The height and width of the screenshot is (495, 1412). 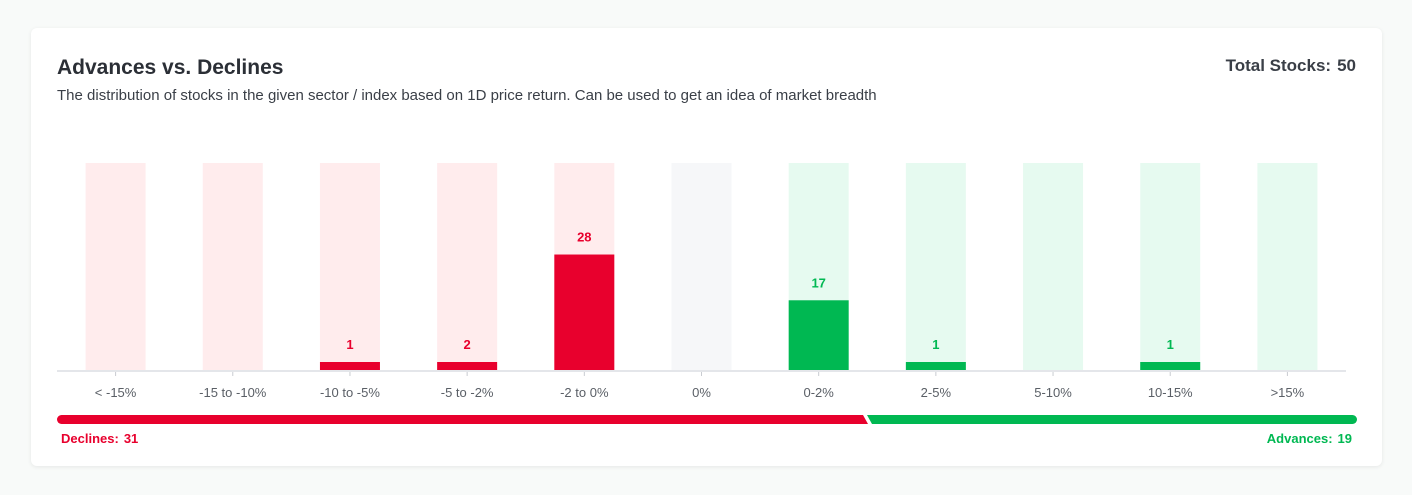 I want to click on declines-summary: Declines: 31, so click(x=99, y=438).